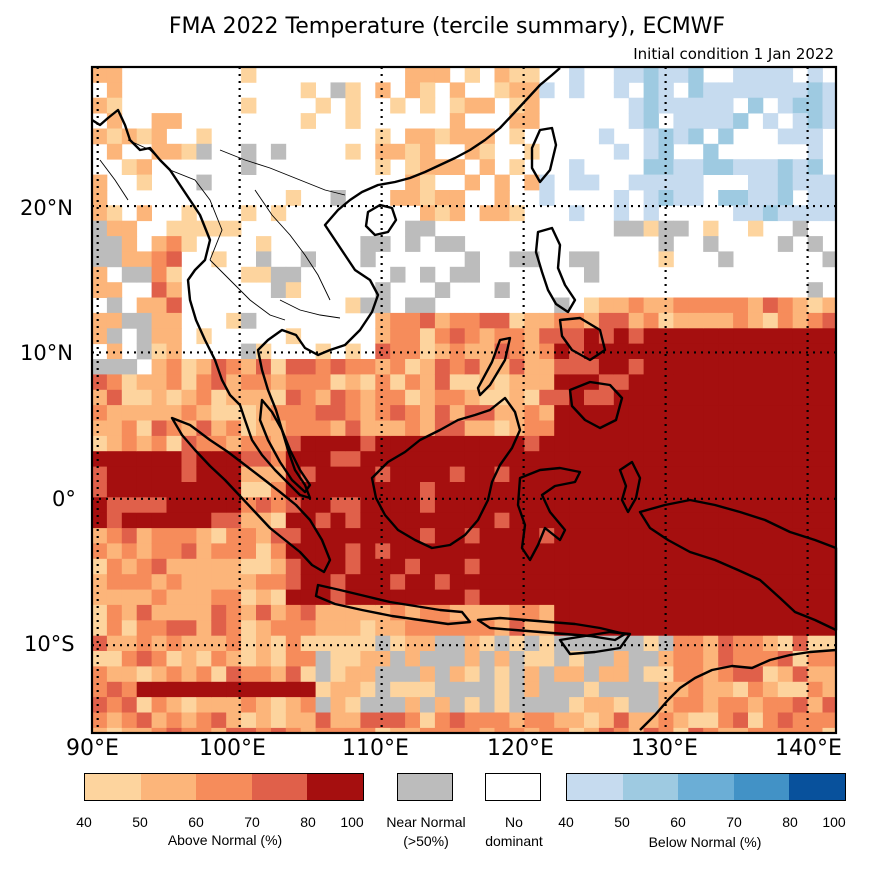  I want to click on below-tick: 80, so click(790, 822).